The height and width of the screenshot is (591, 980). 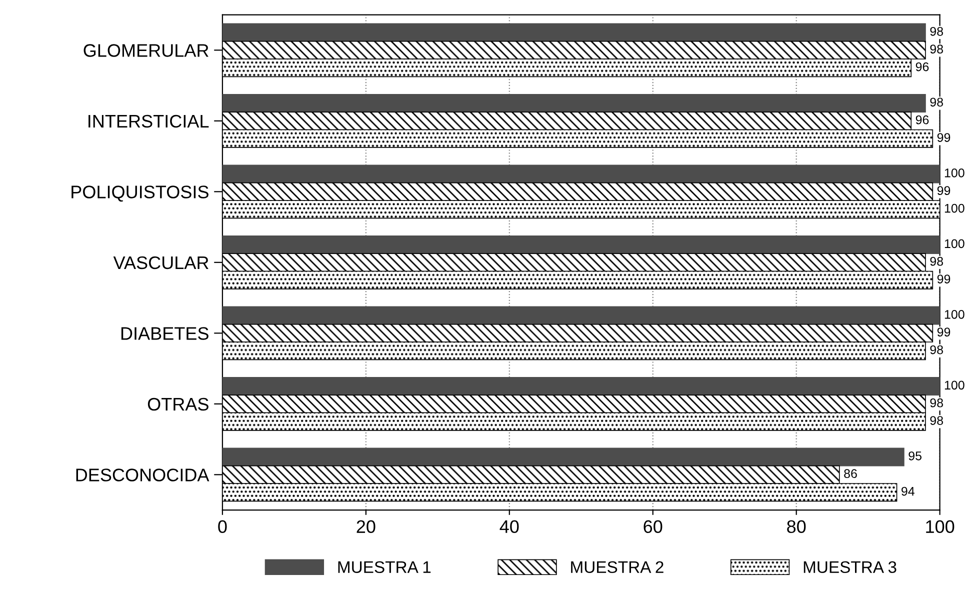 What do you see at coordinates (908, 491) in the screenshot?
I see `data-label: 94` at bounding box center [908, 491].